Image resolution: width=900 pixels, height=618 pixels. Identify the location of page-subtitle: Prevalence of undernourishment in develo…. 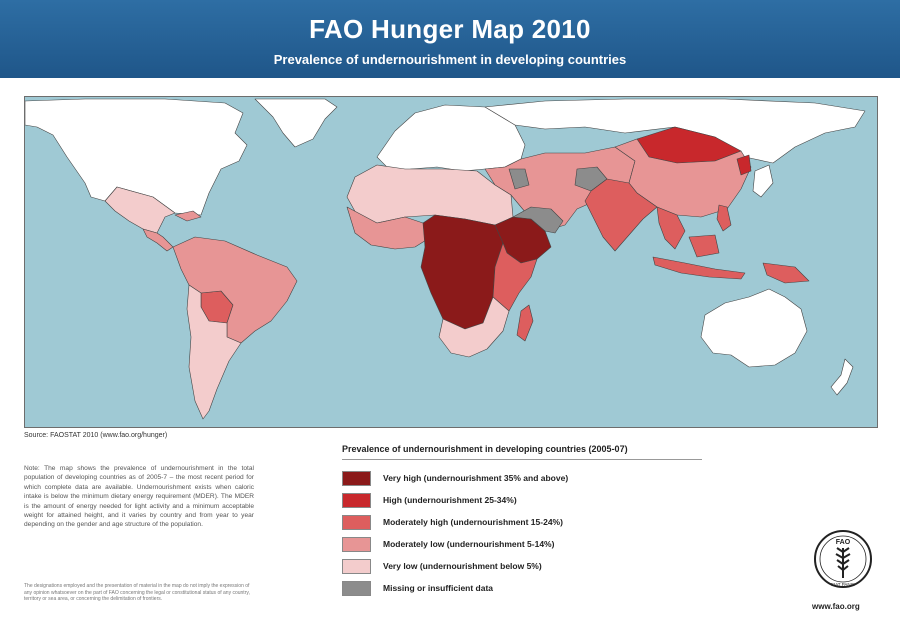
(450, 59).